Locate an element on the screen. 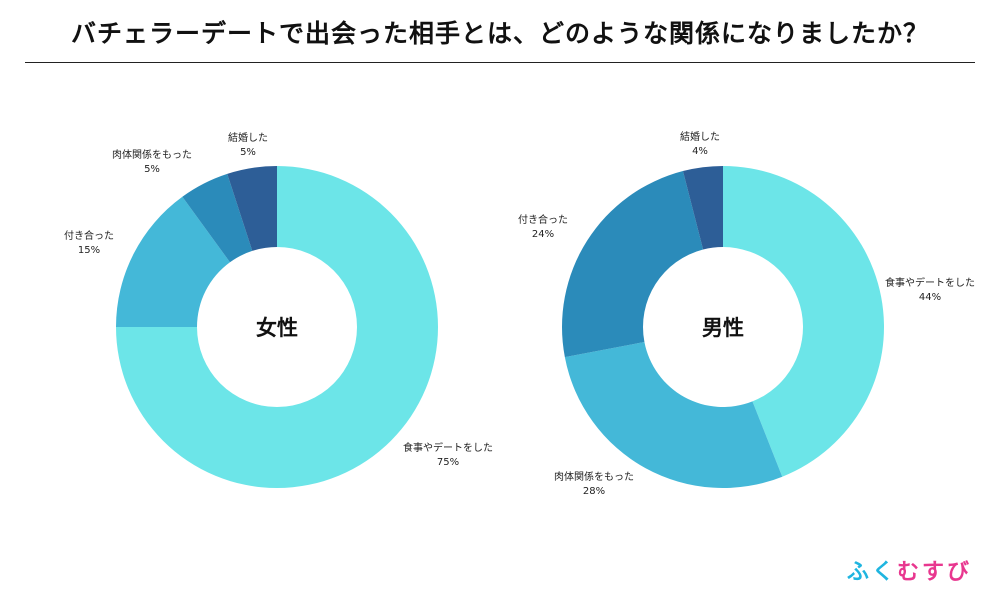 The width and height of the screenshot is (1000, 600). title-divider is located at coordinates (500, 62).